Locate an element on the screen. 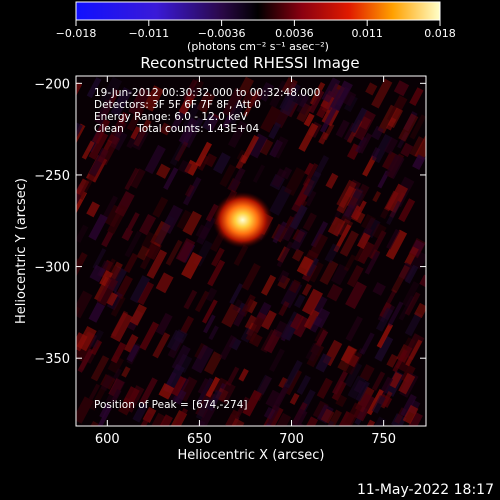 The height and width of the screenshot is (500, 500). info-energy: Energy Range: 6.0 - 12.0 keV is located at coordinates (171, 117).